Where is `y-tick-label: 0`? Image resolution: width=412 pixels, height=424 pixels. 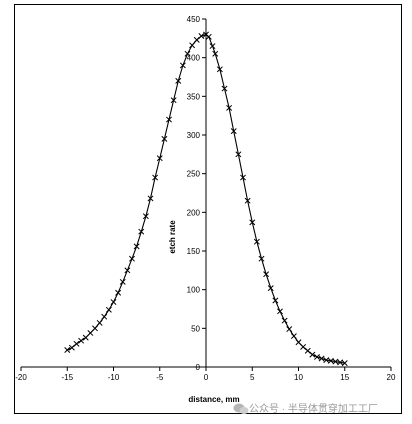
y-tick-label: 0 is located at coordinates (198, 367).